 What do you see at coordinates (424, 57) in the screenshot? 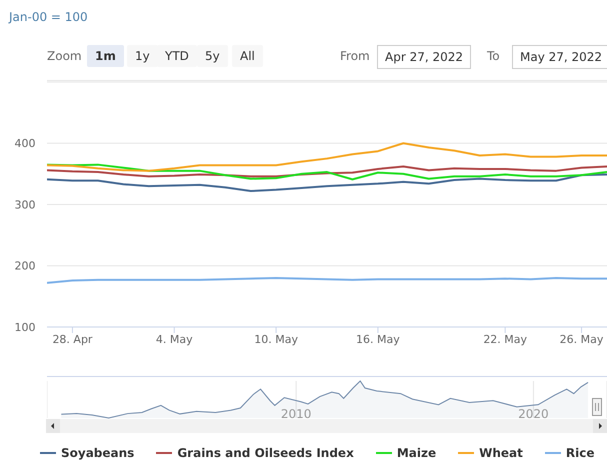
I see `date-field: Apr 27, 2022` at bounding box center [424, 57].